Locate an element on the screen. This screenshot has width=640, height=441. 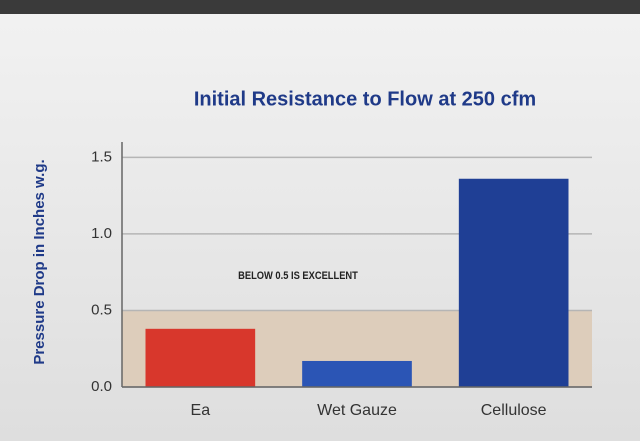
x-tick-label: Ea is located at coordinates (201, 410).